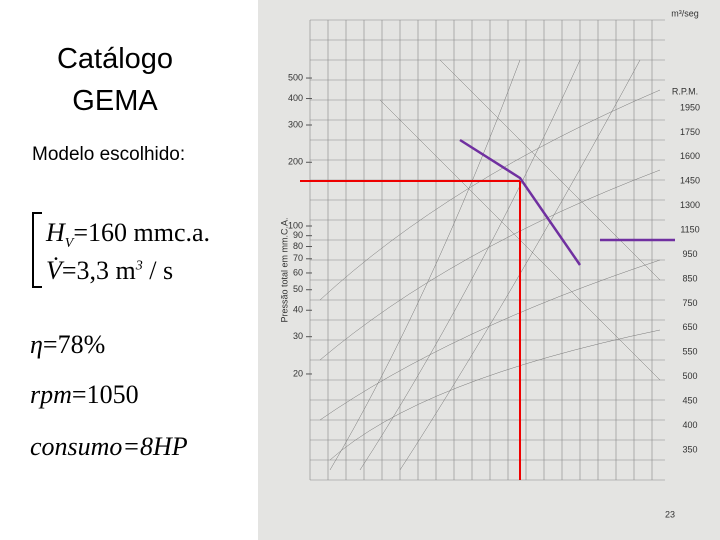 Image resolution: width=720 pixels, height=540 pixels. I want to click on y-tick-label: 20, so click(298, 373).